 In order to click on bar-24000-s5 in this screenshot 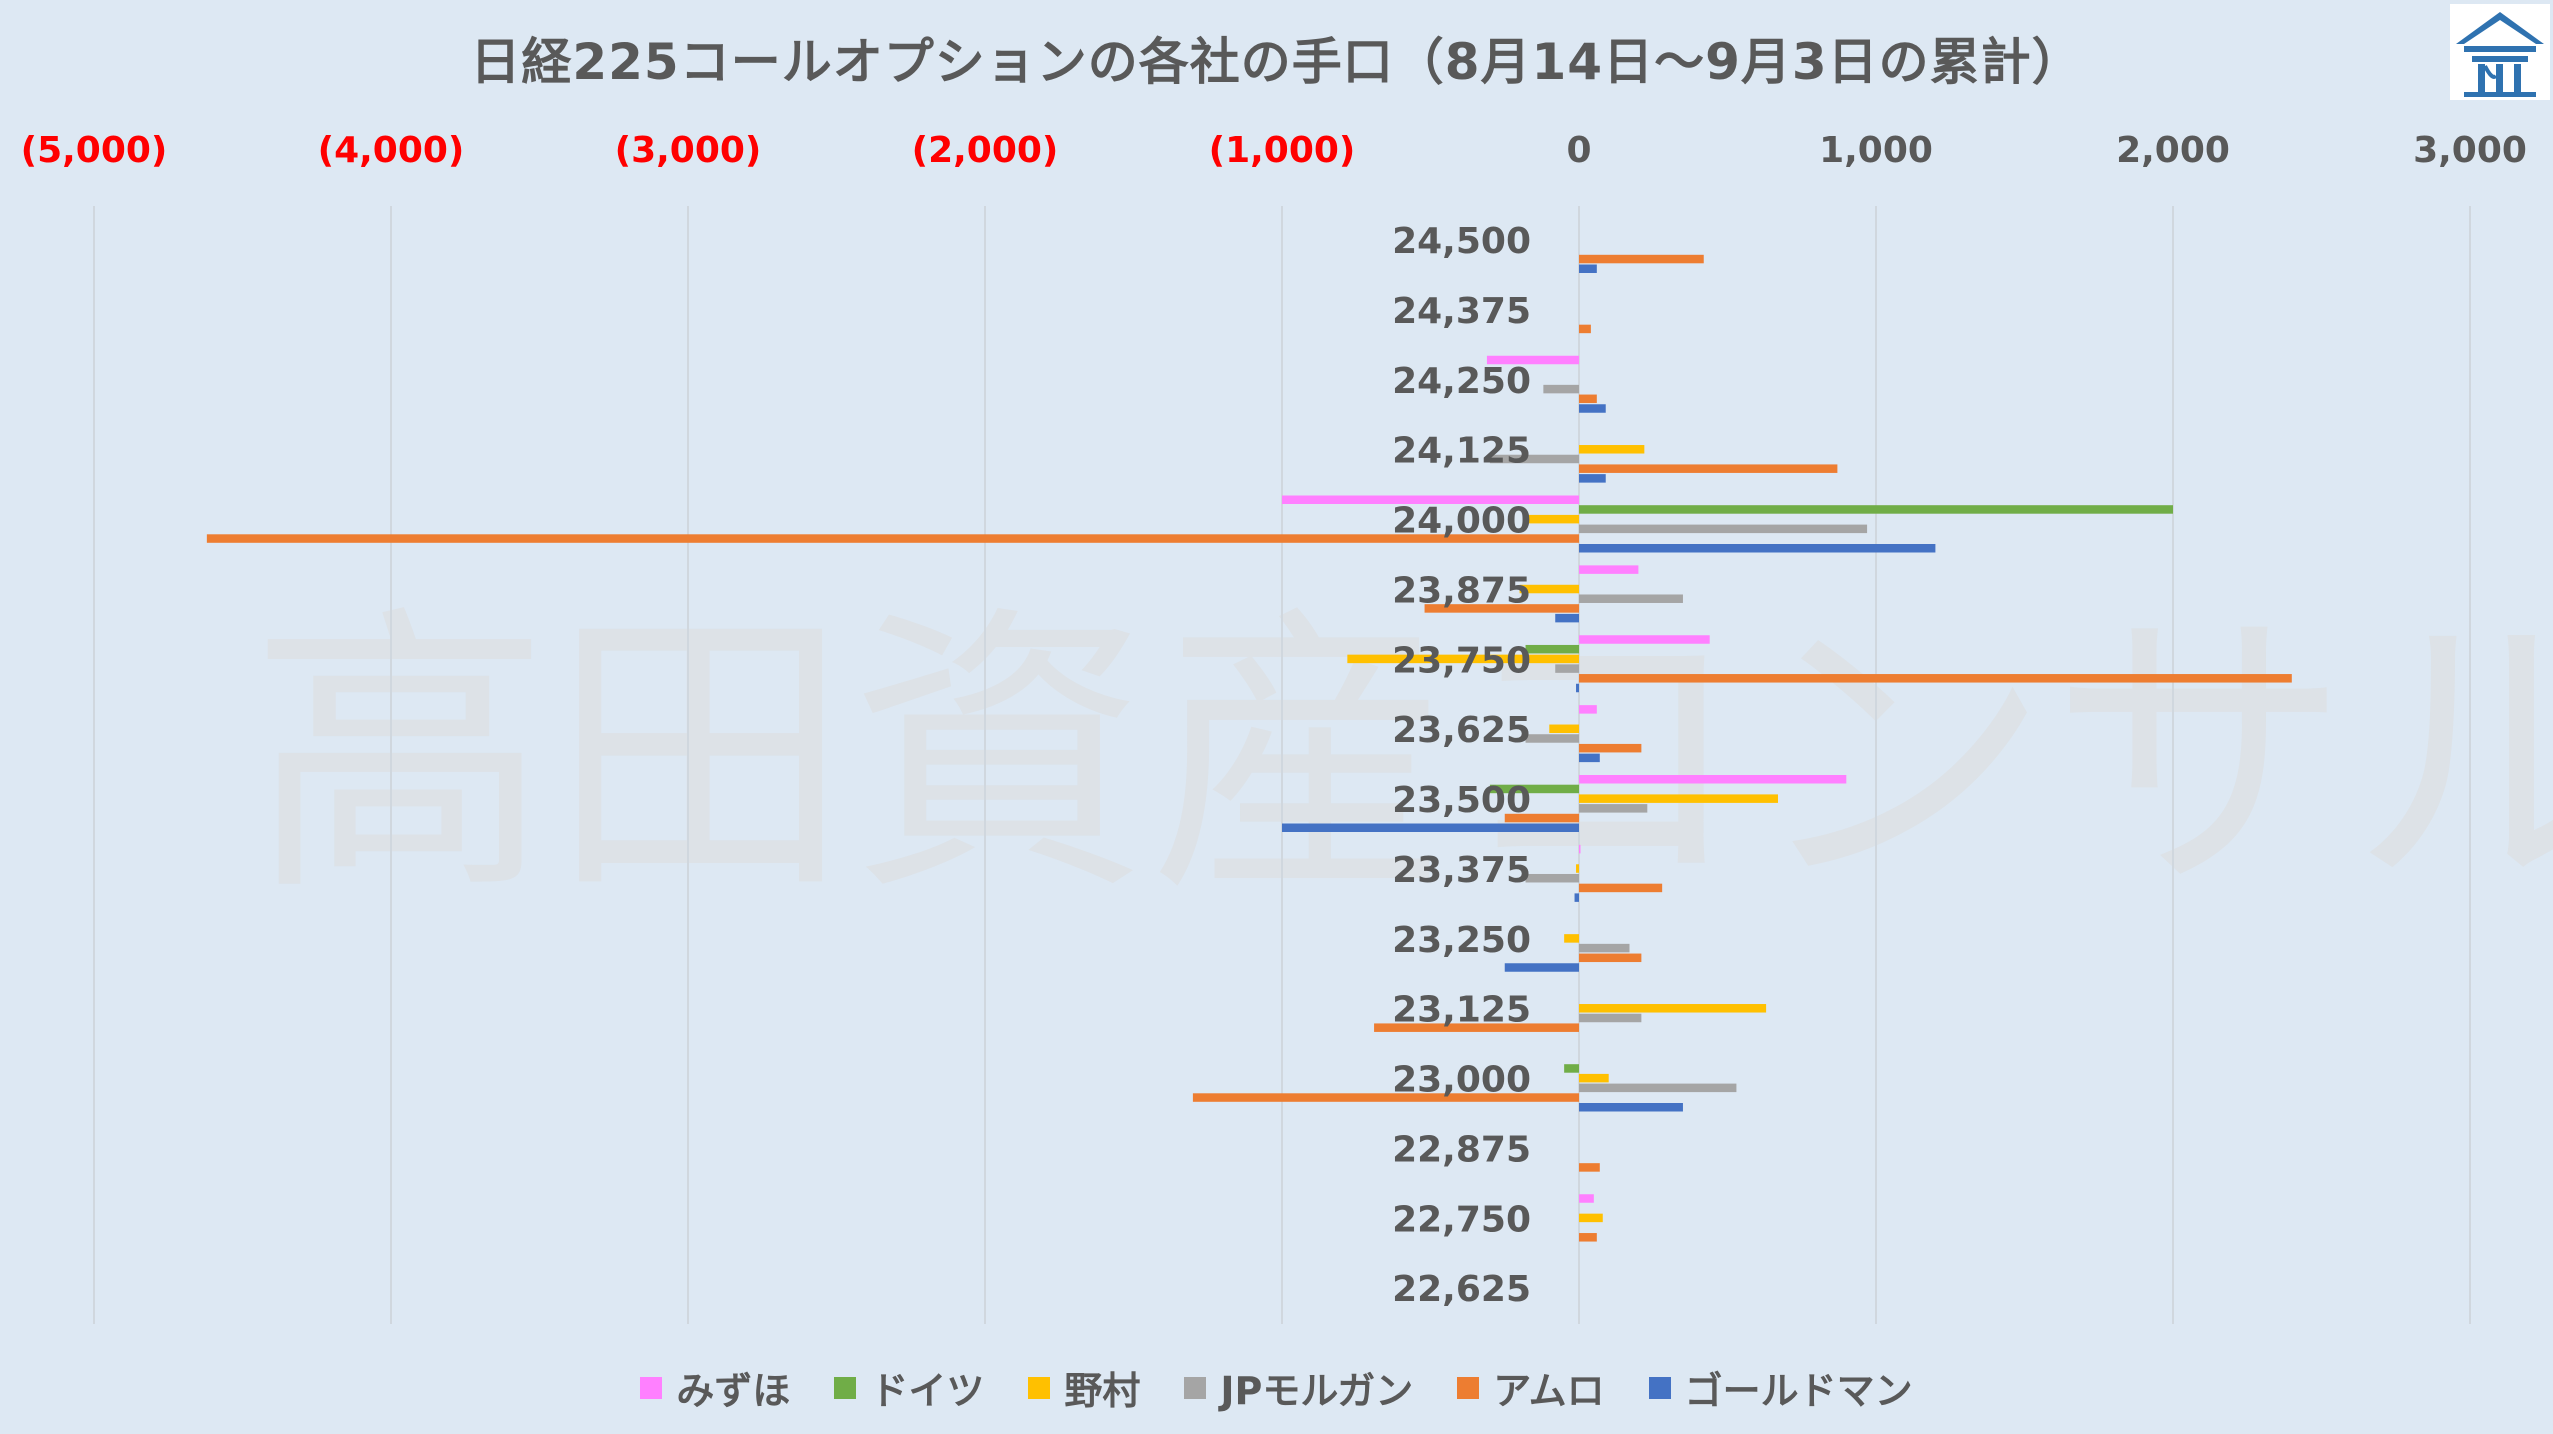, I will do `click(1757, 548)`.